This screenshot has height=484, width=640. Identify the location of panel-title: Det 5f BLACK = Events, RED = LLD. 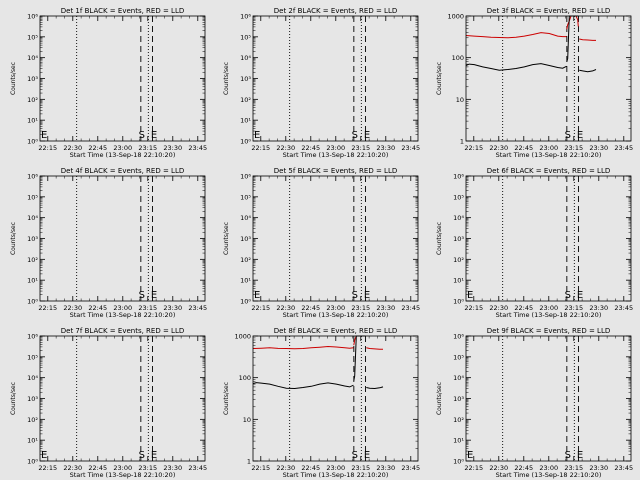
(335, 171).